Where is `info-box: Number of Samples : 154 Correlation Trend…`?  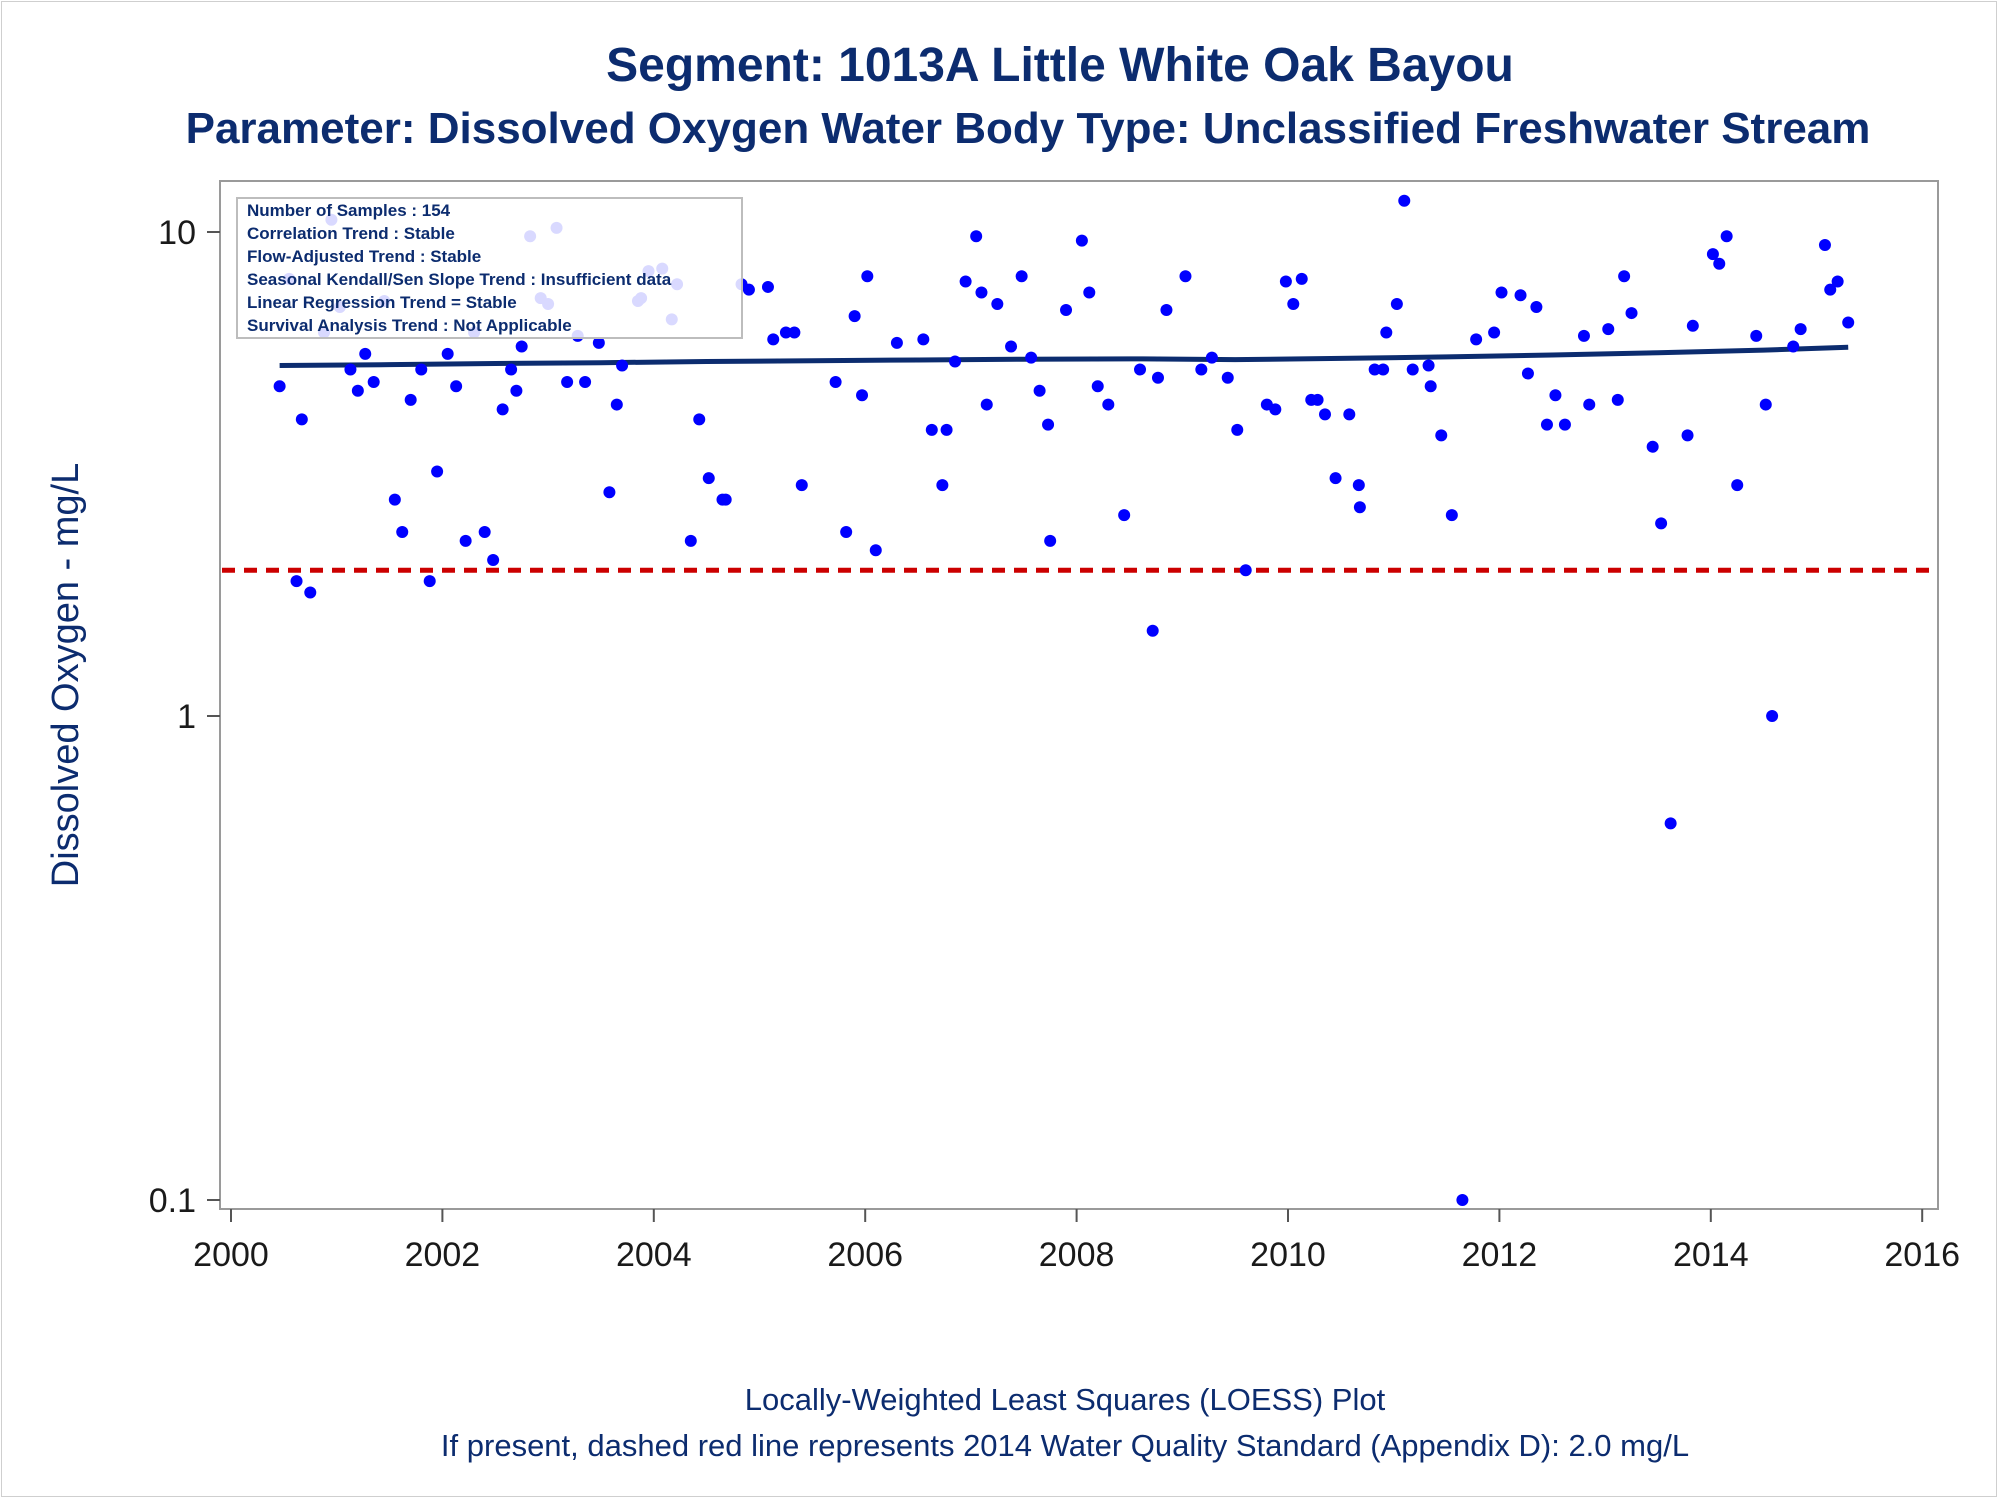
info-box: Number of Samples : 154 Correlation Trend… is located at coordinates (489, 268).